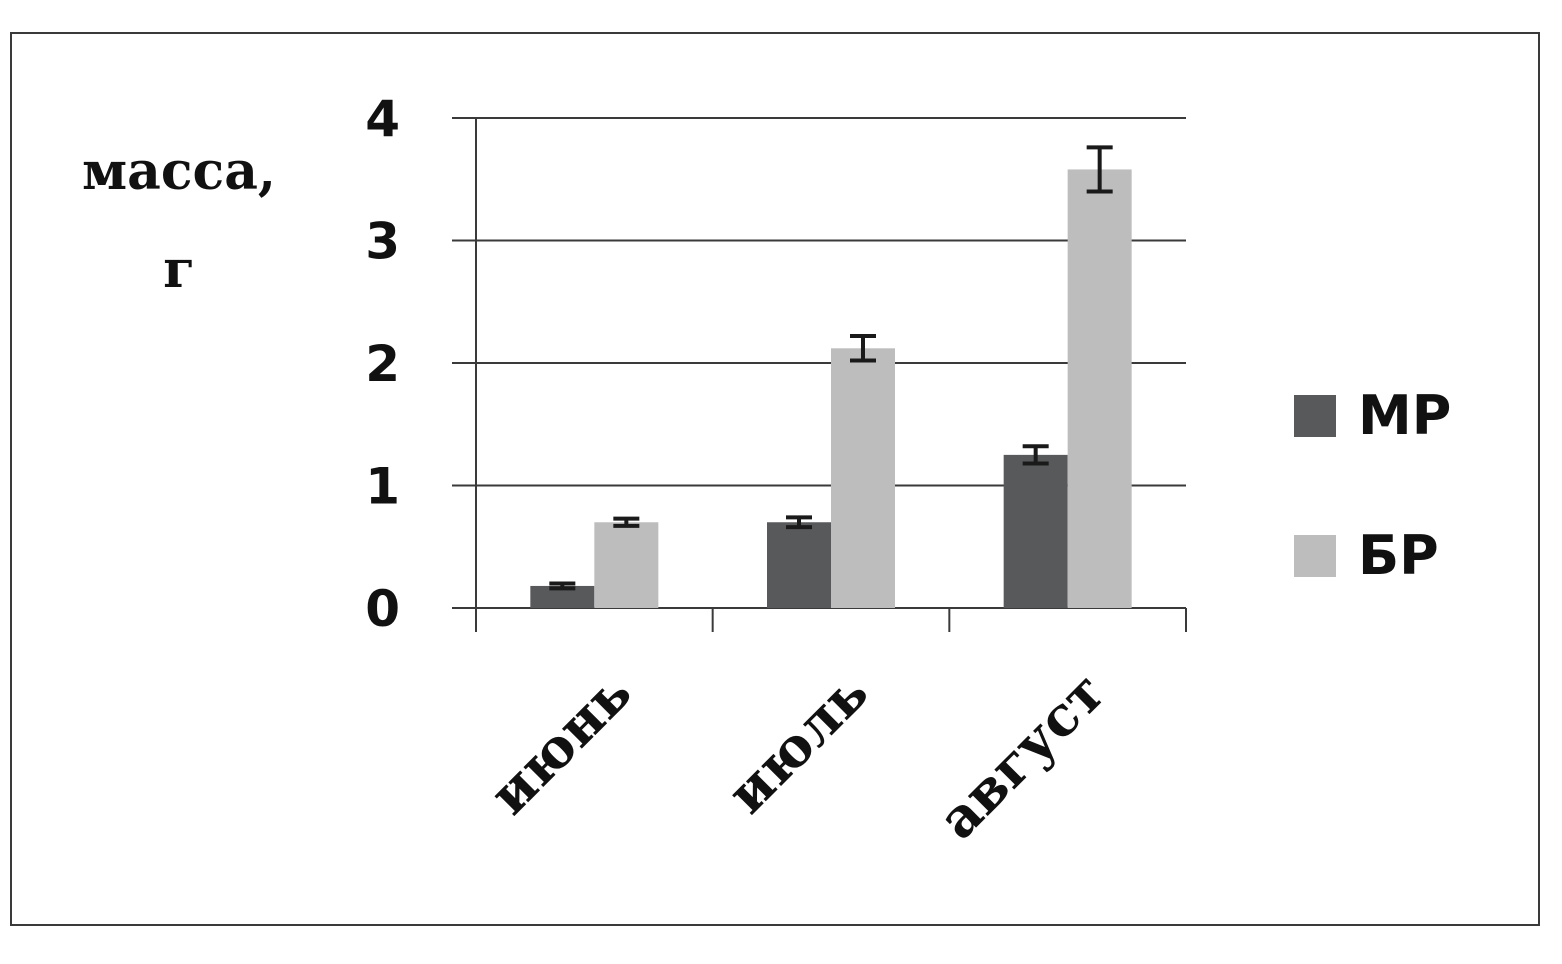 This screenshot has height=964, width=1562. Describe the element at coordinates (1315, 555) in the screenshot. I see `legend-swatch-br` at that location.